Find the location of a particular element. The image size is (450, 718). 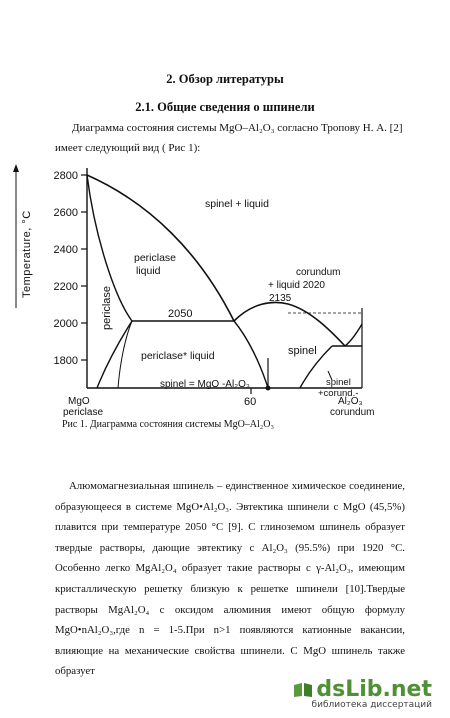

periclase-spinel-boundary is located at coordinates (125, 354).